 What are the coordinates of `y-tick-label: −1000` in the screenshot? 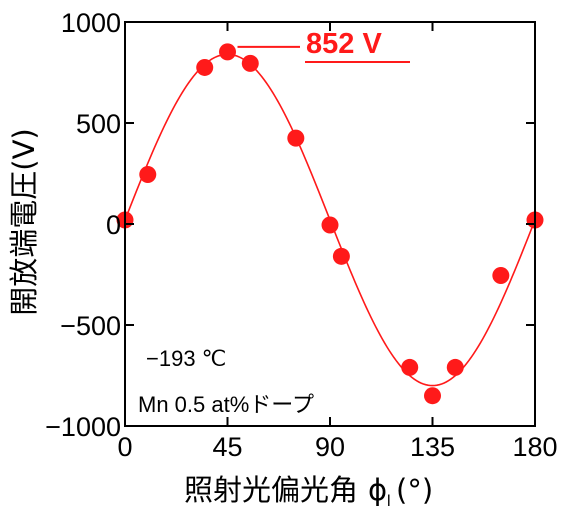 It's located at (83, 427).